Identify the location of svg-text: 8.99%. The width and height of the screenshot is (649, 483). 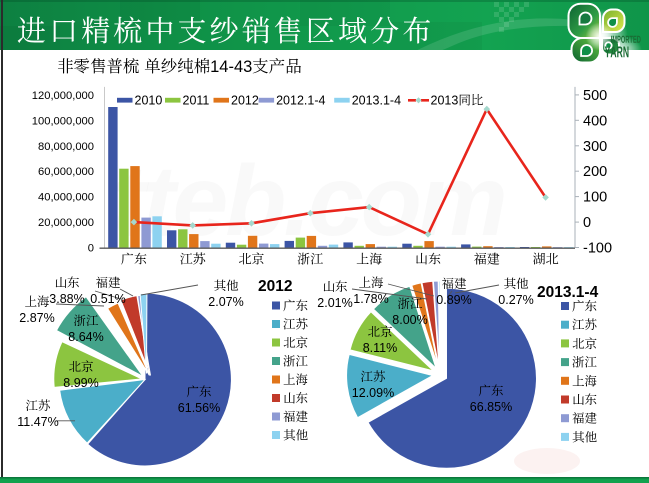
(80, 383).